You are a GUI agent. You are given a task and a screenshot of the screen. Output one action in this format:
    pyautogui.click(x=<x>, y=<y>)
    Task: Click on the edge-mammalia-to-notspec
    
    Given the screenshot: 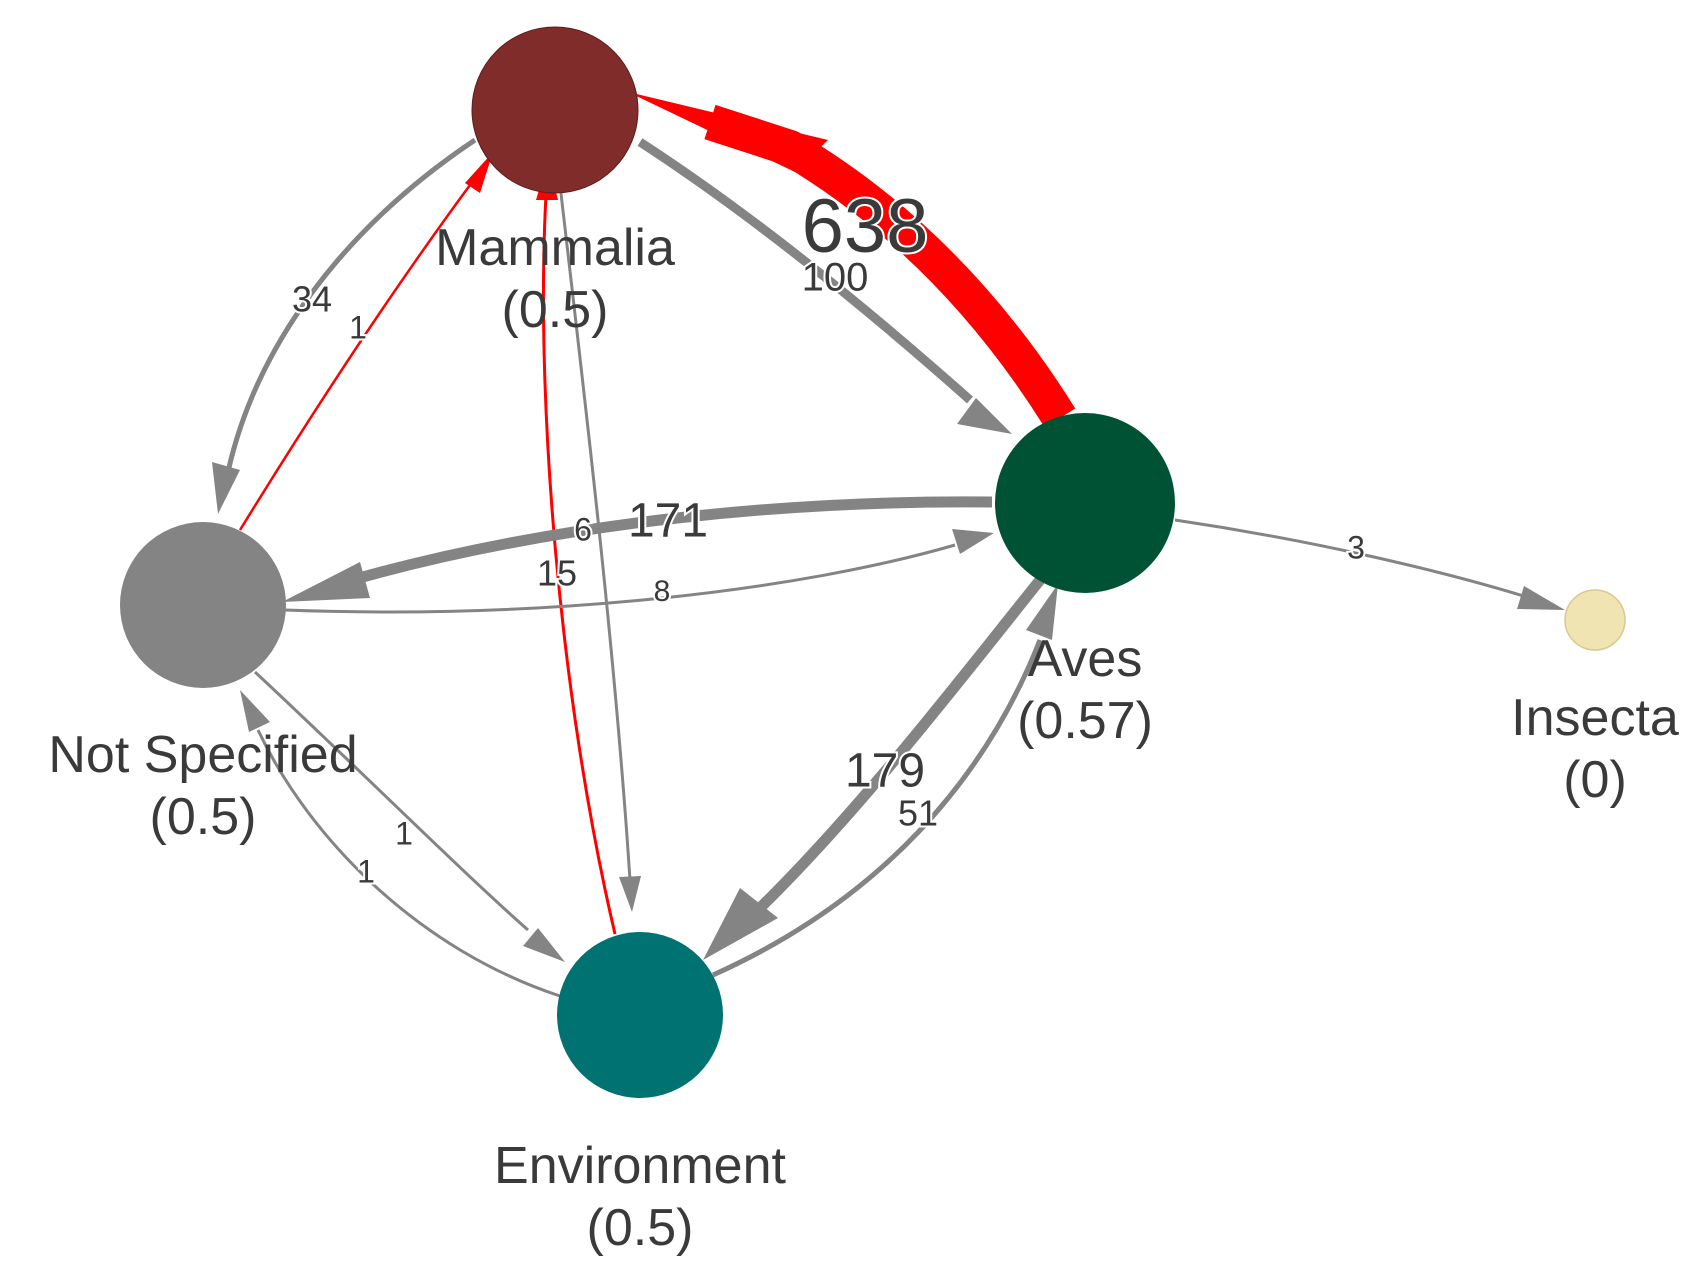 What is the action you would take?
    pyautogui.click(x=351, y=305)
    